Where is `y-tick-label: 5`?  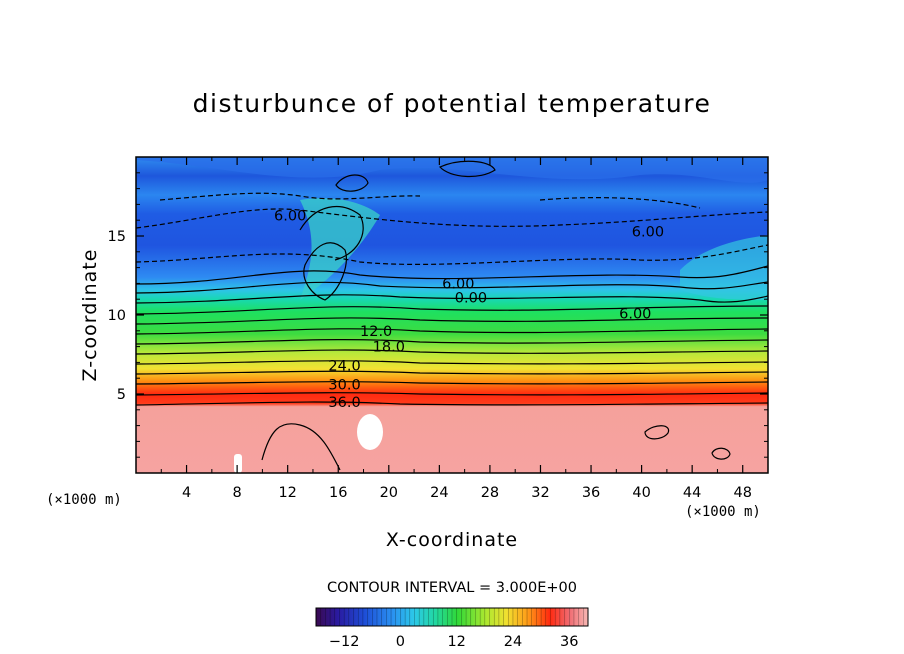 y-tick-label: 5 is located at coordinates (121, 395).